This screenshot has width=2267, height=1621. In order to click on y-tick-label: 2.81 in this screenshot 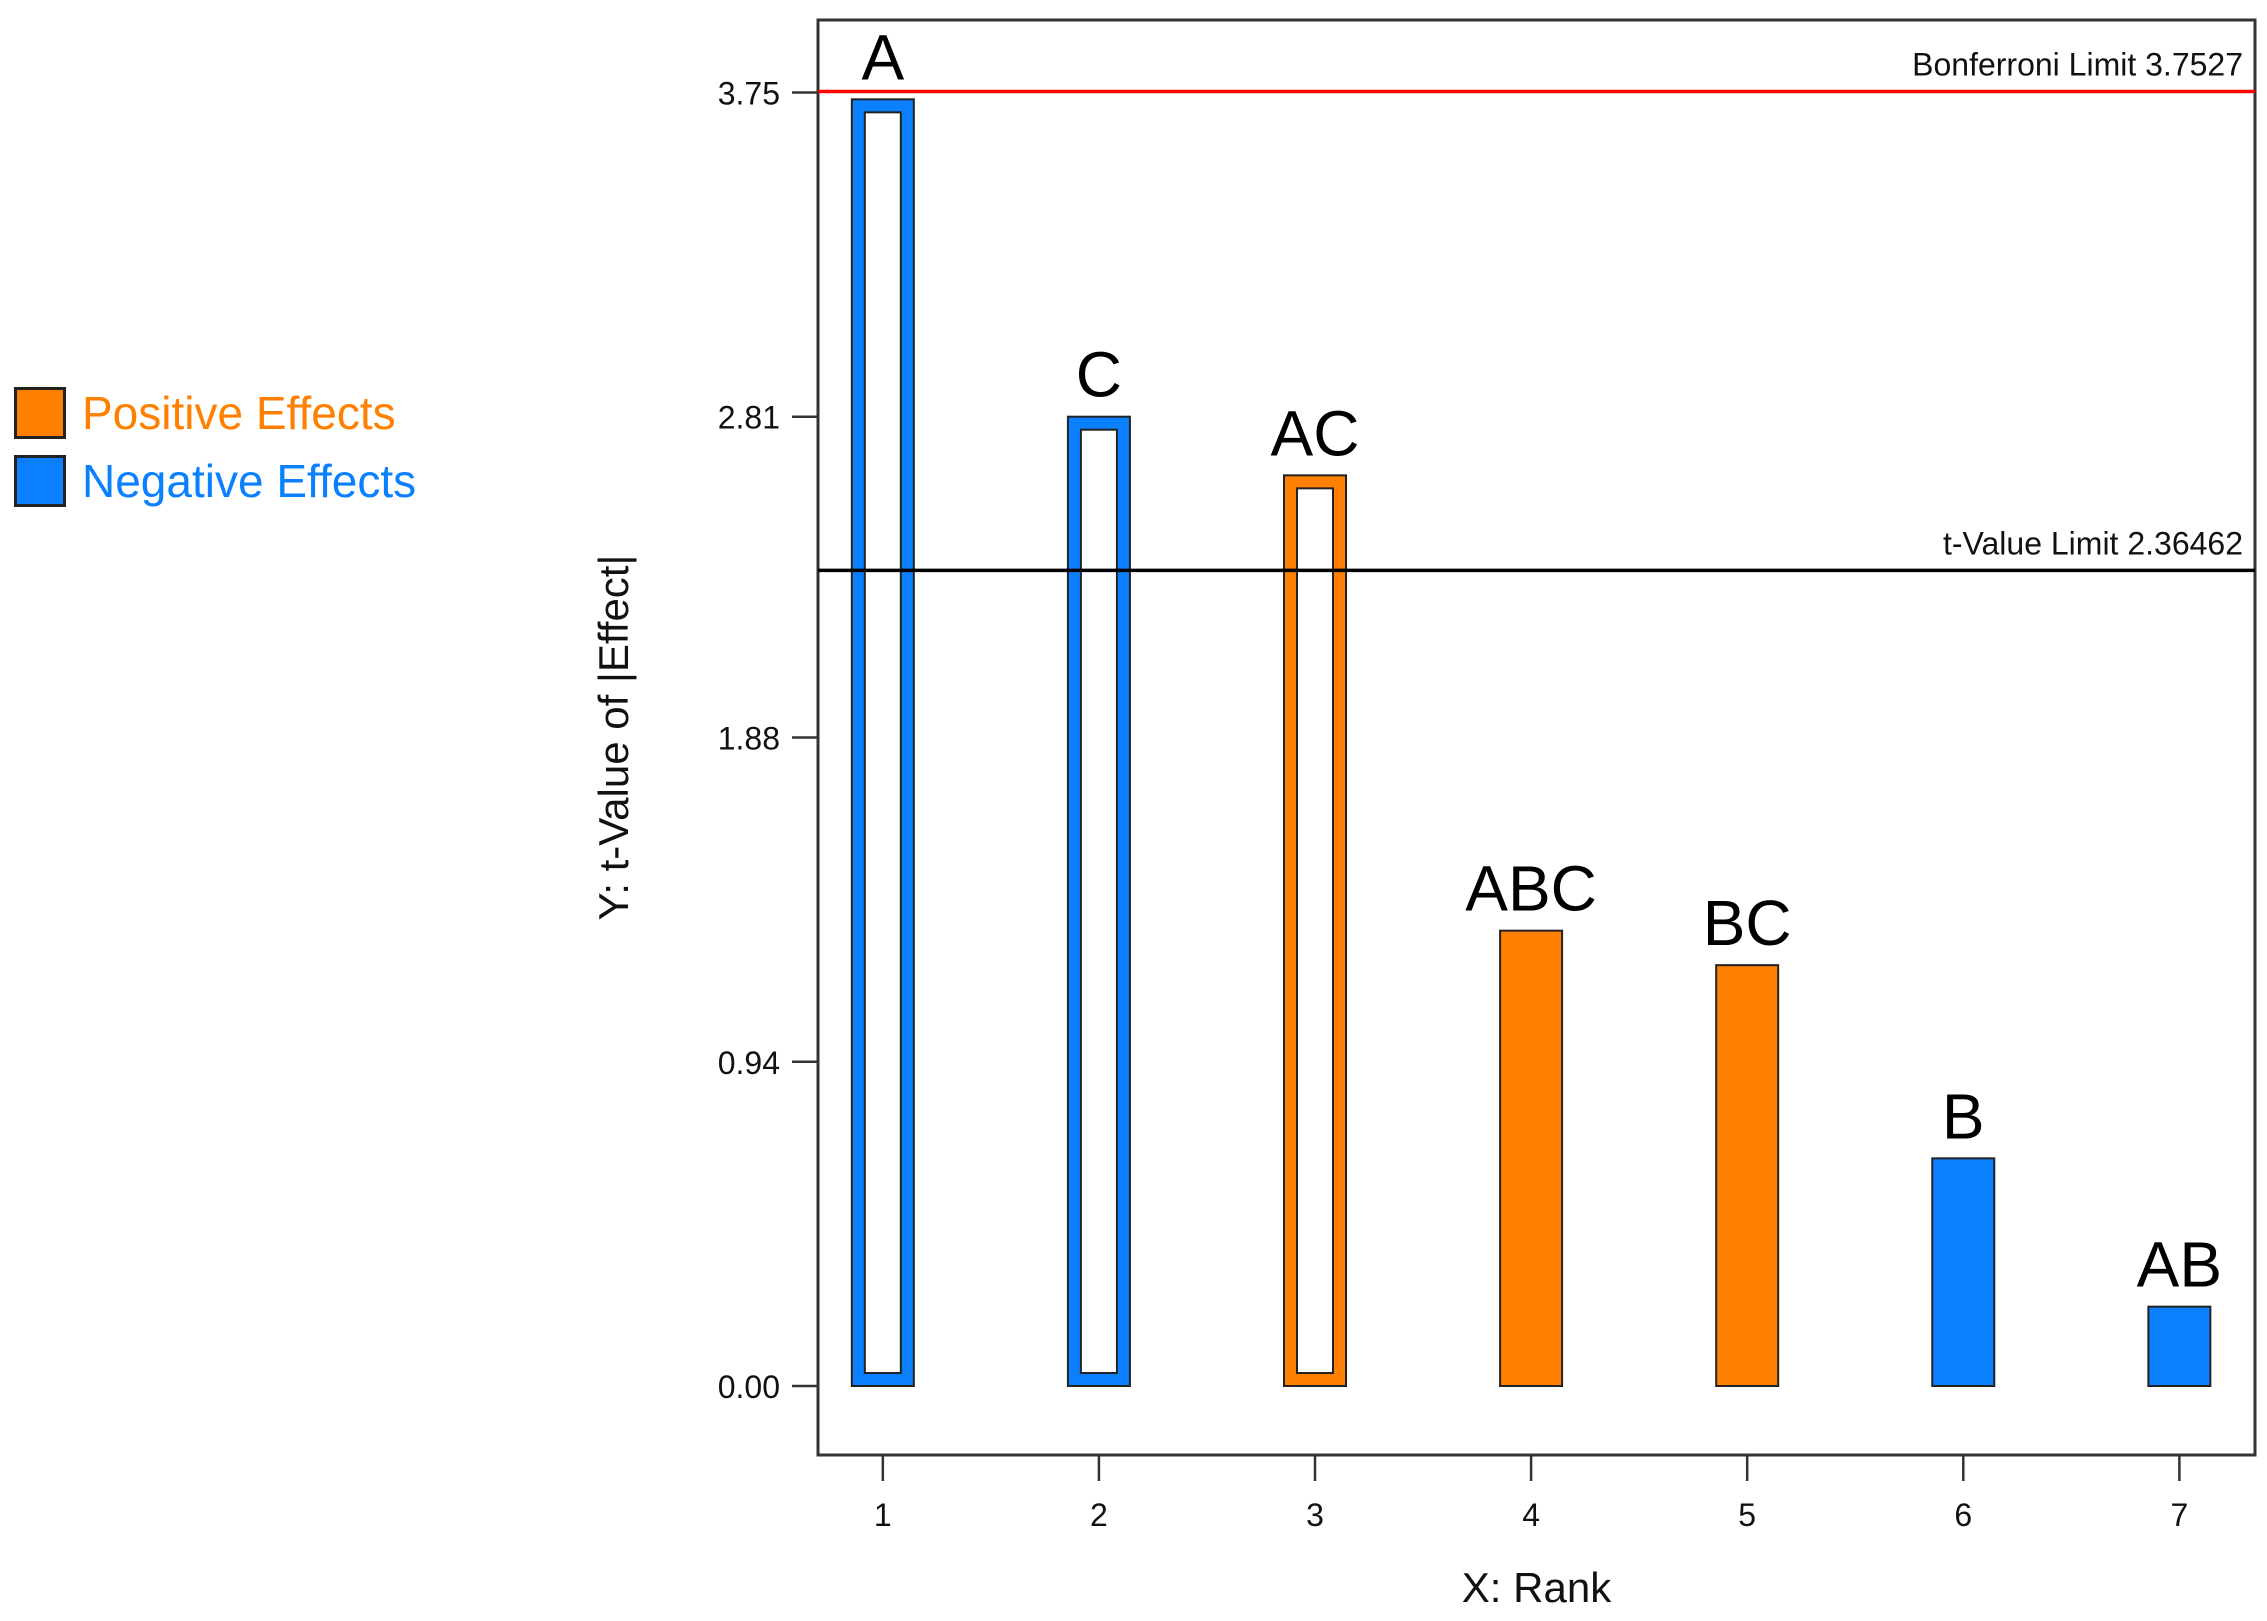, I will do `click(749, 418)`.